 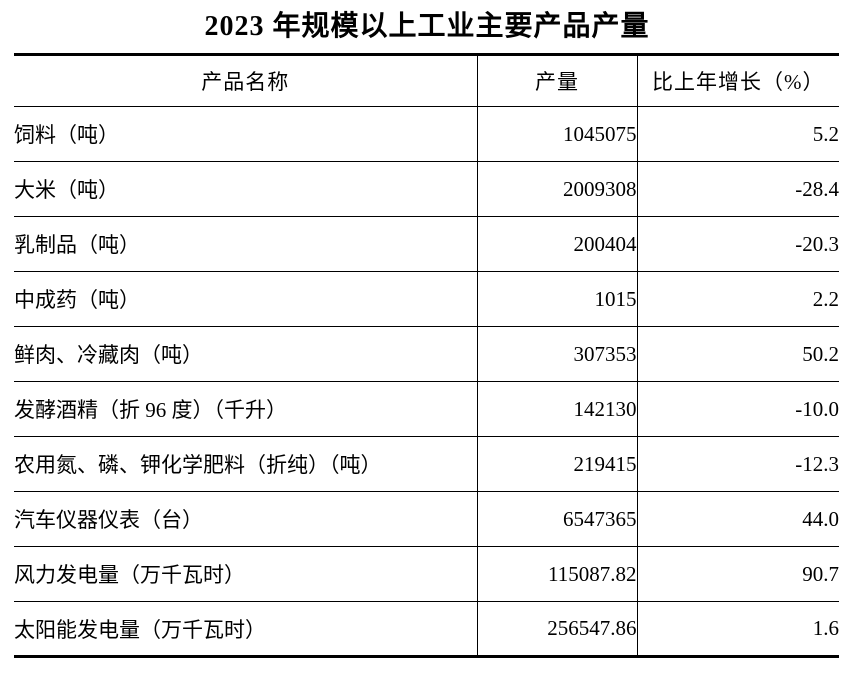 I want to click on product-name-cell: 风力发电量（万千瓦时）, so click(x=129, y=575).